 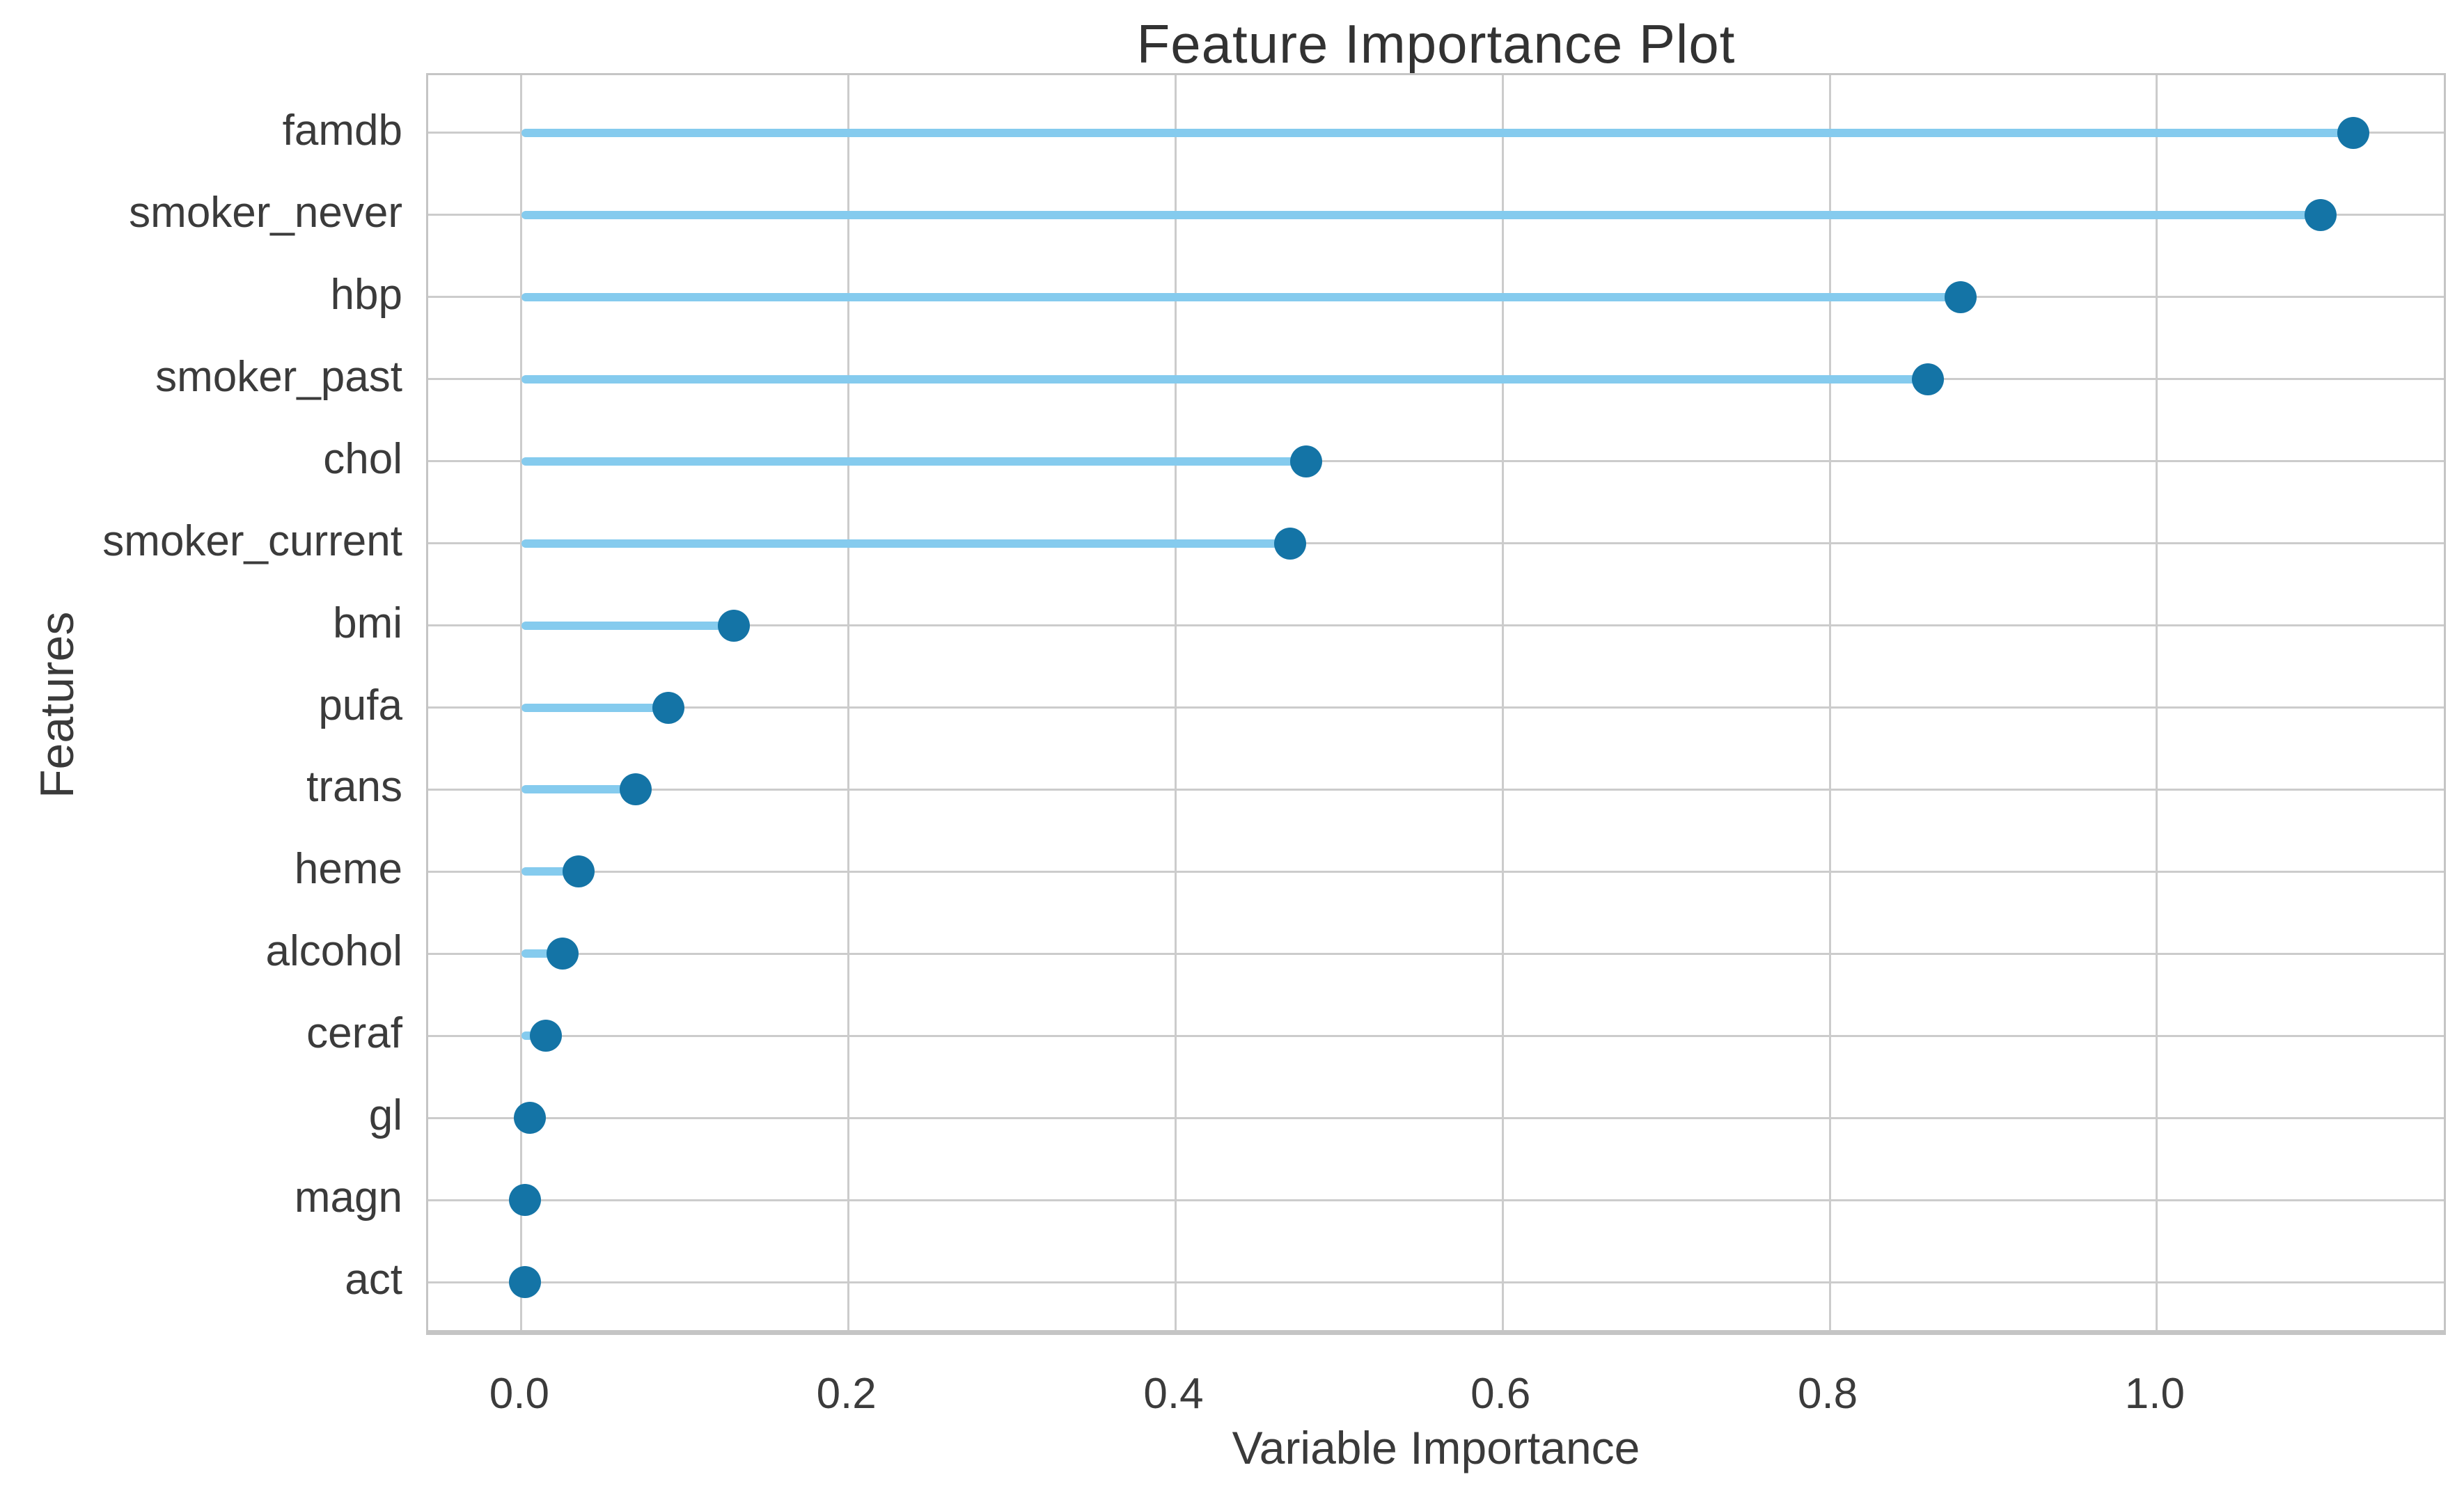 What do you see at coordinates (373, 1280) in the screenshot?
I see `y-tick-label: act` at bounding box center [373, 1280].